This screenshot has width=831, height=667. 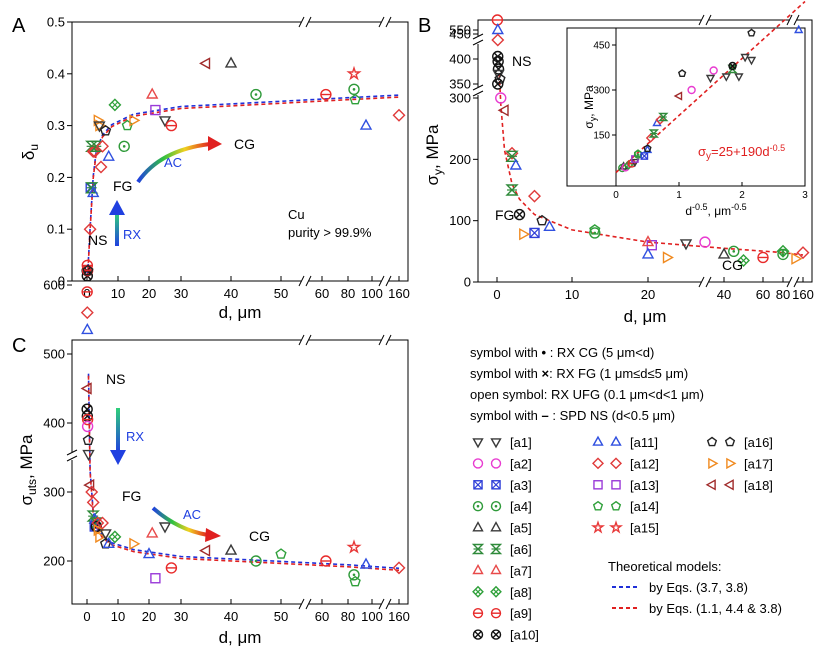 What do you see at coordinates (502, 528) in the screenshot?
I see `legend-ref-entry: [a5]` at bounding box center [502, 528].